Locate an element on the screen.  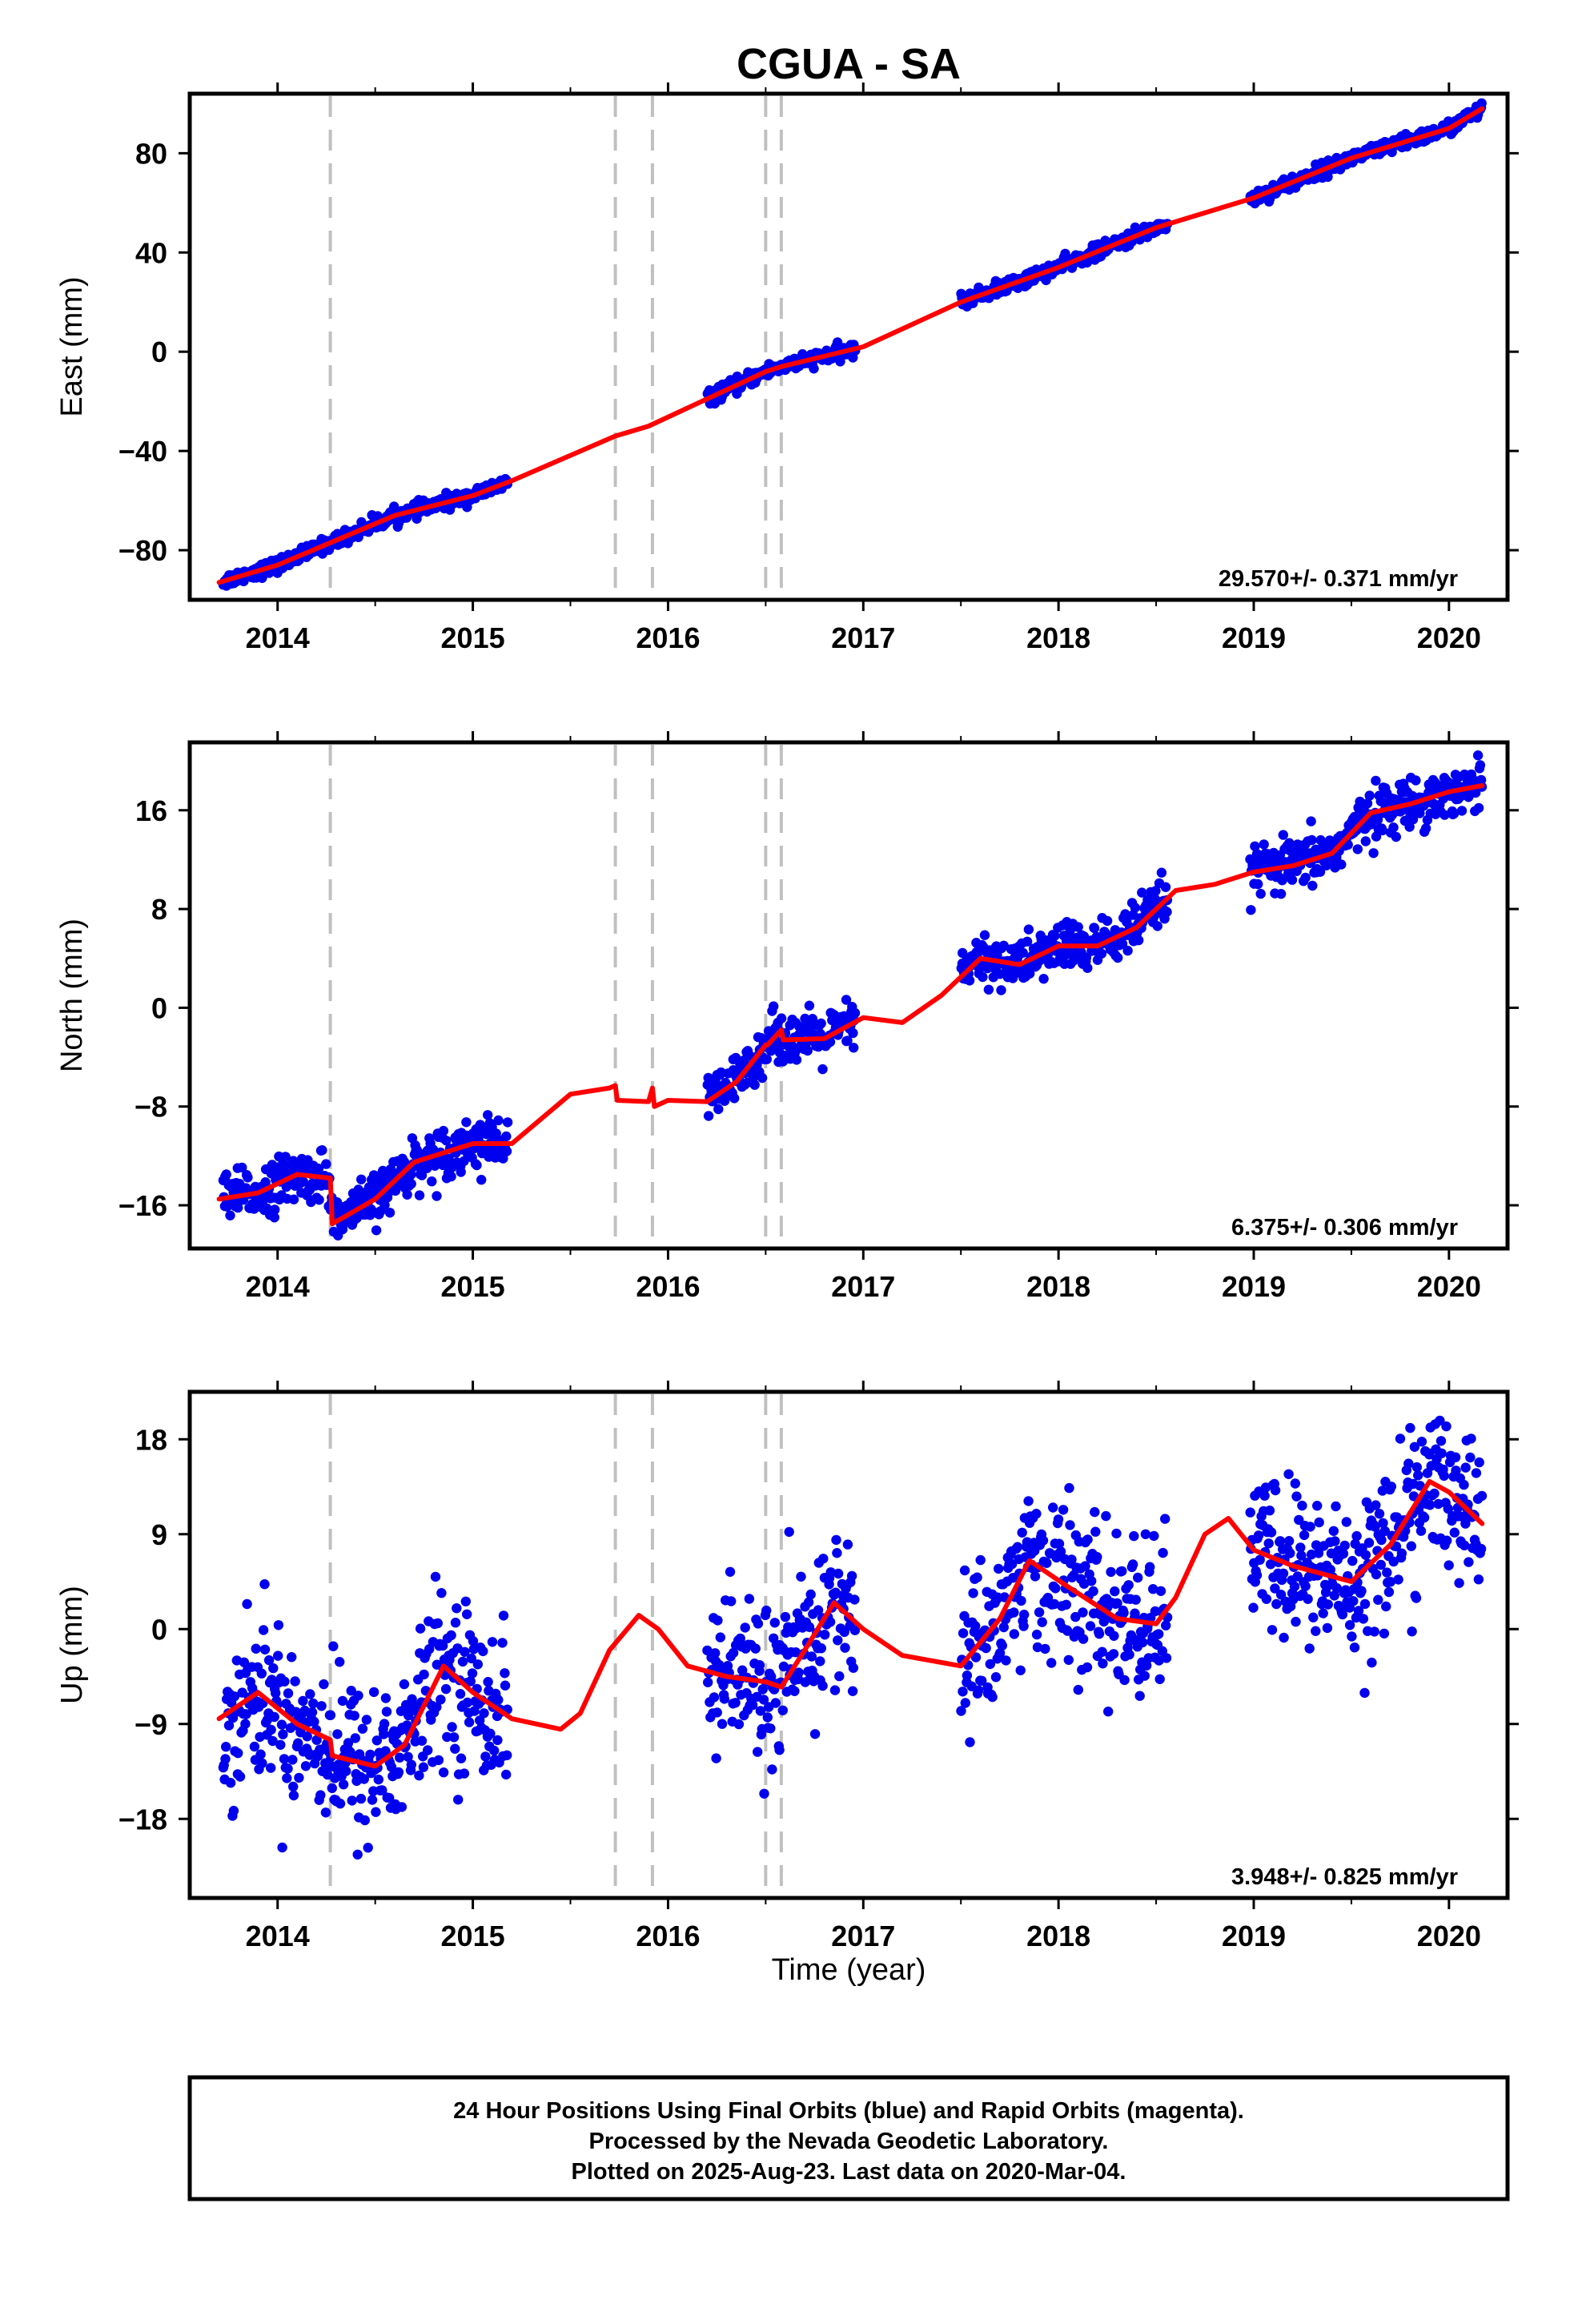
up-y-tick-label: 9 is located at coordinates (159, 1534).